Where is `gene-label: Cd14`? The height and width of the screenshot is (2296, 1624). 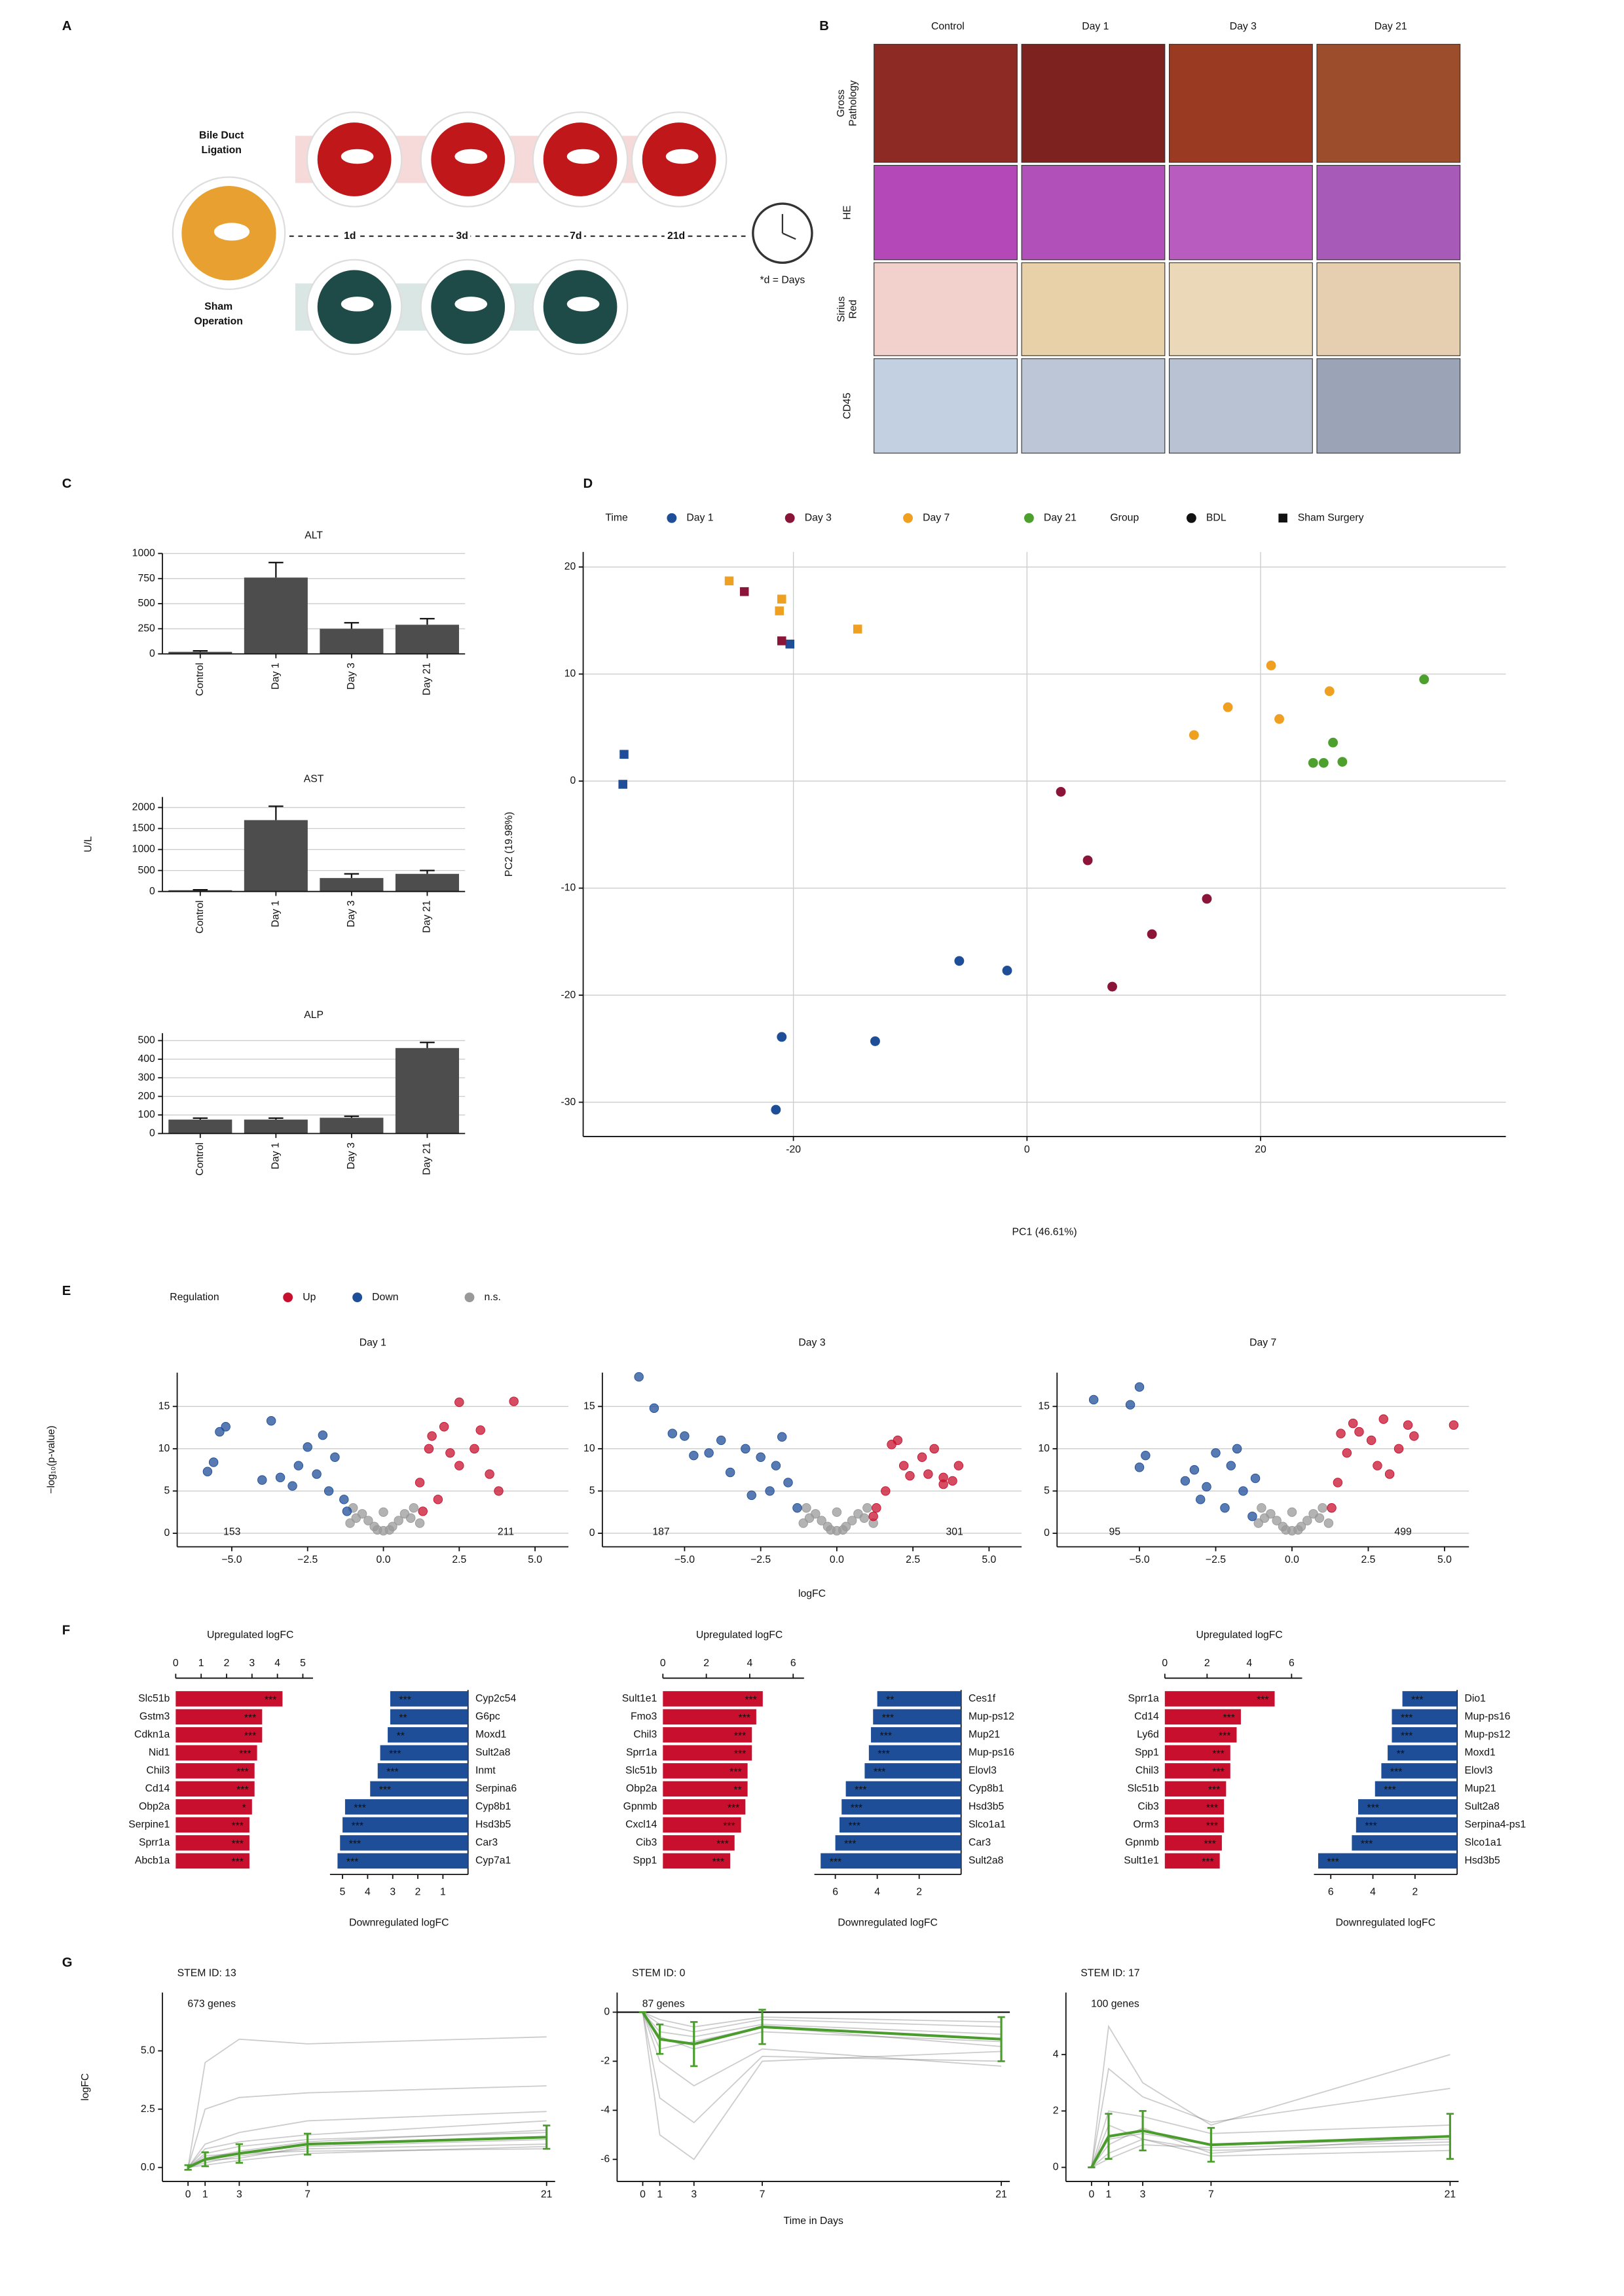
gene-label: Cd14 is located at coordinates (157, 1789).